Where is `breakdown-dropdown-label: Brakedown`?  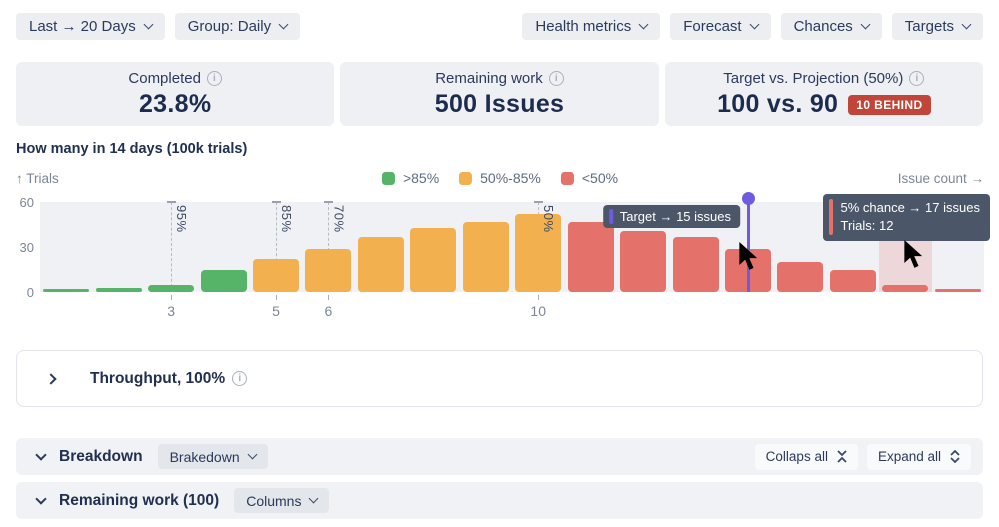
breakdown-dropdown-label: Brakedown is located at coordinates (204, 456).